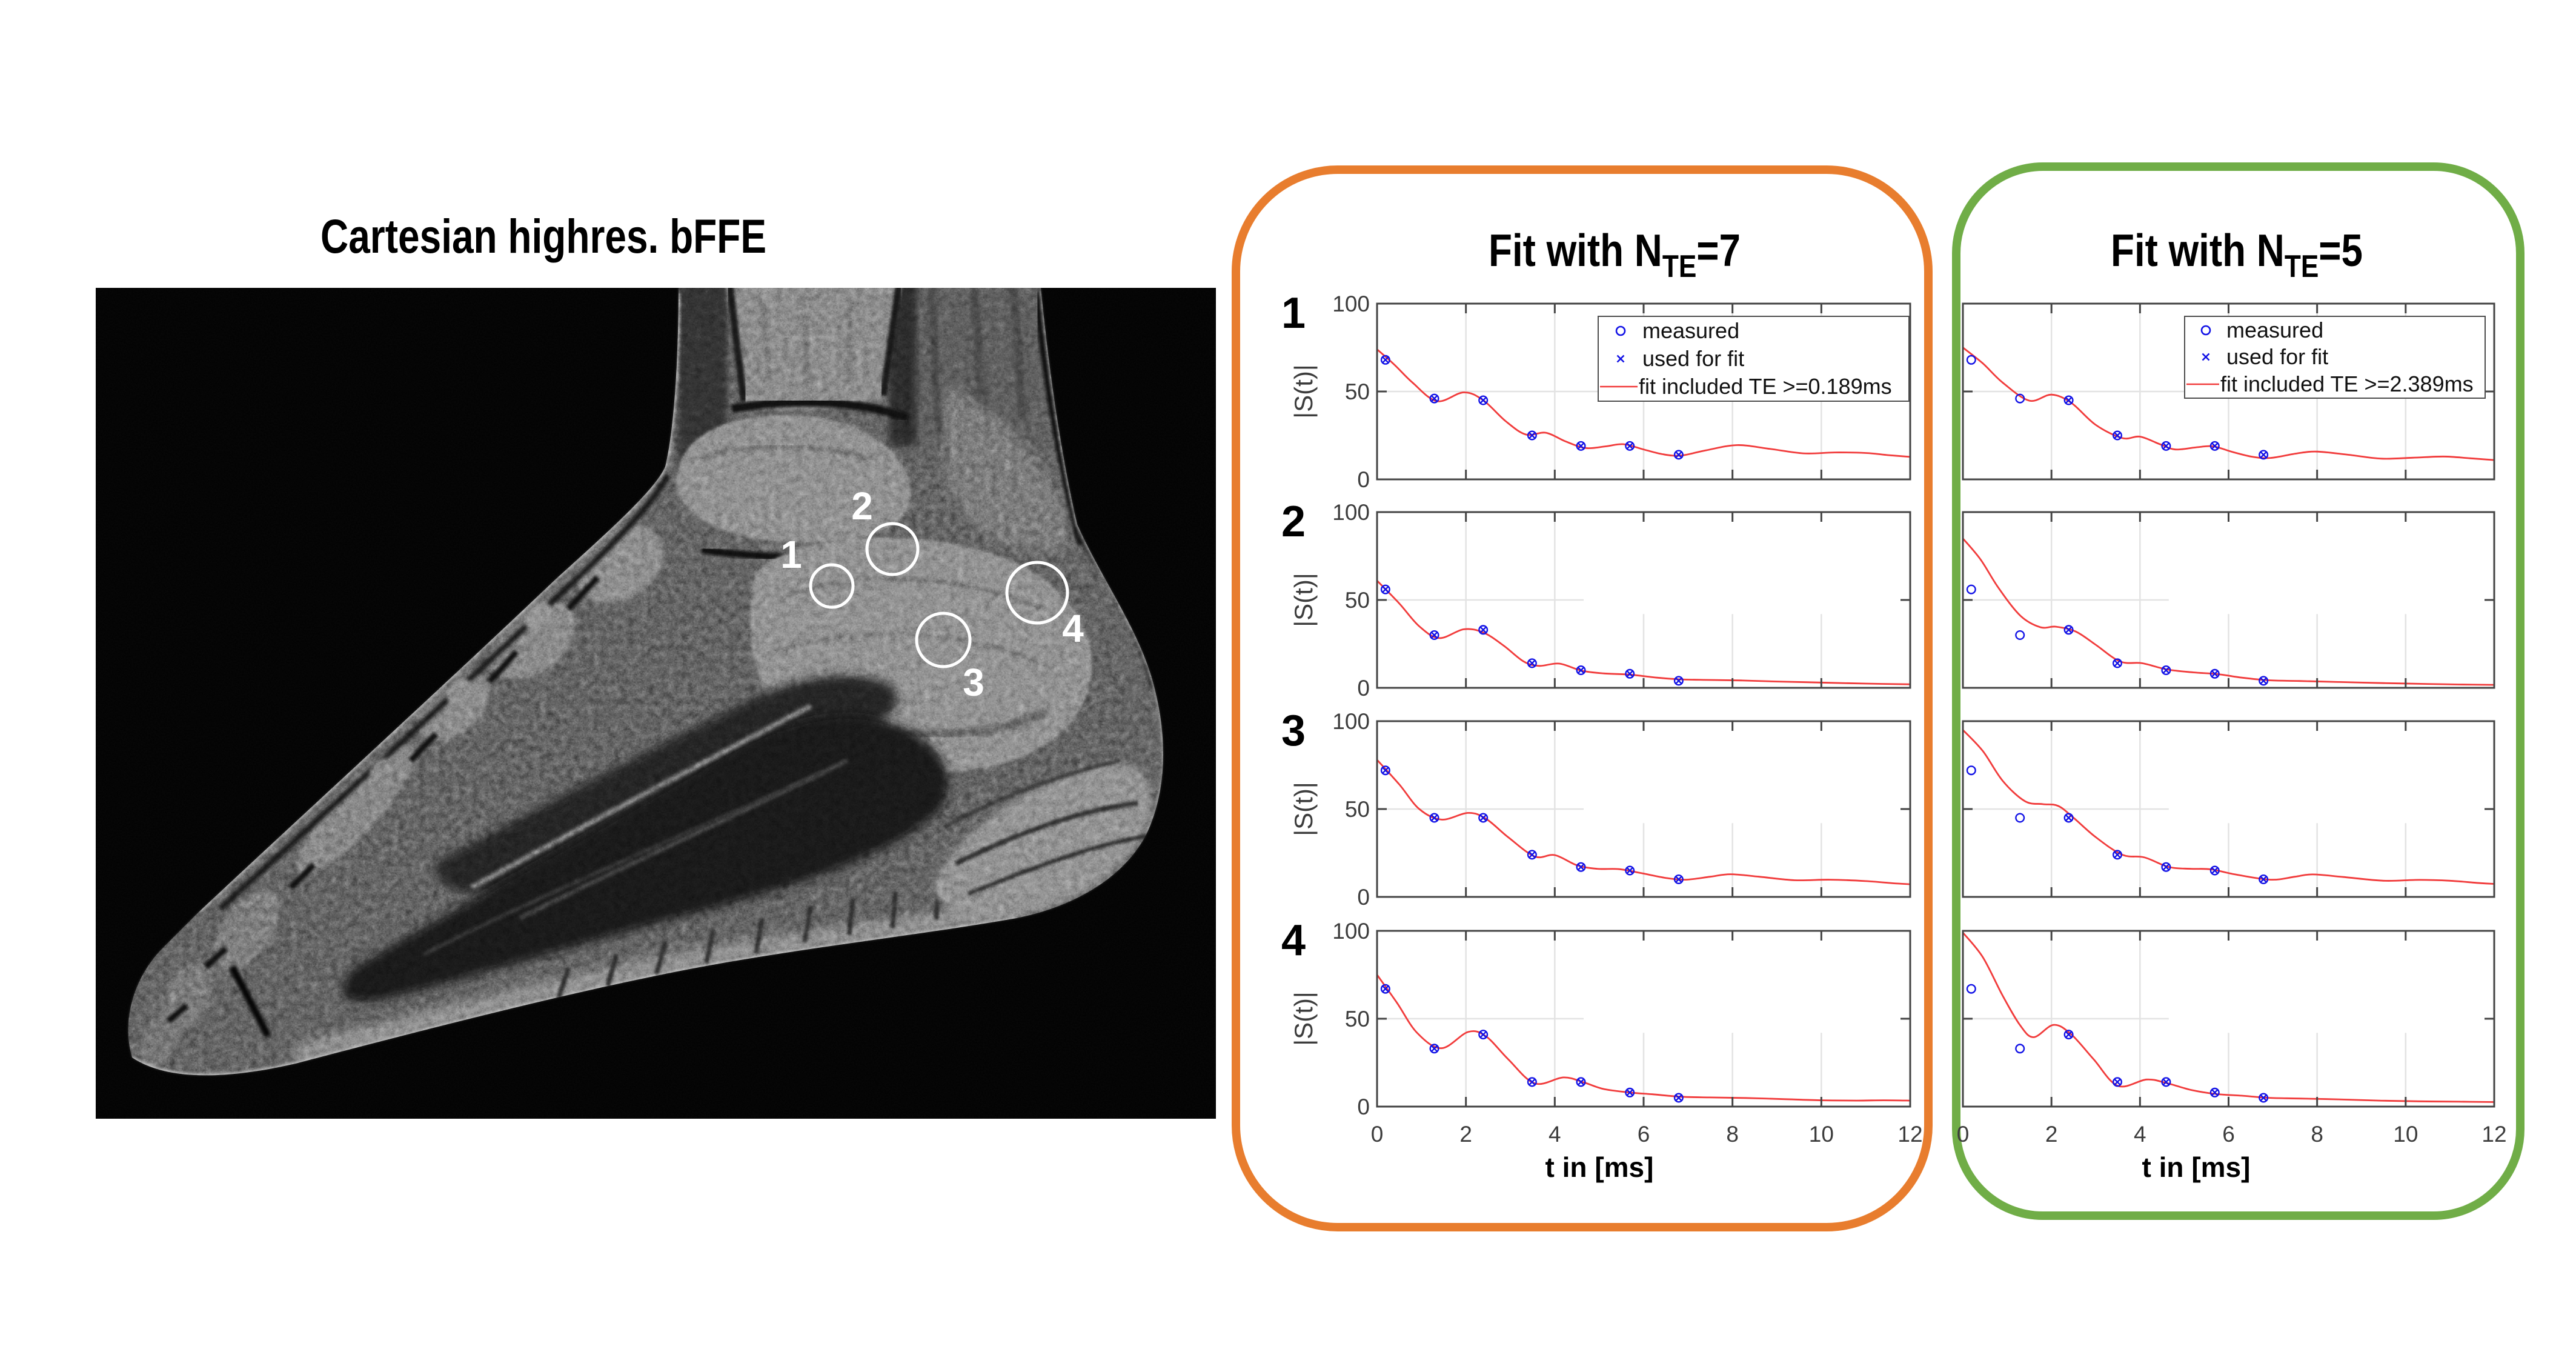 This screenshot has height=1349, width=2576. I want to click on legend-row-fit: fit included TE >=2.389ms, so click(2335, 384).